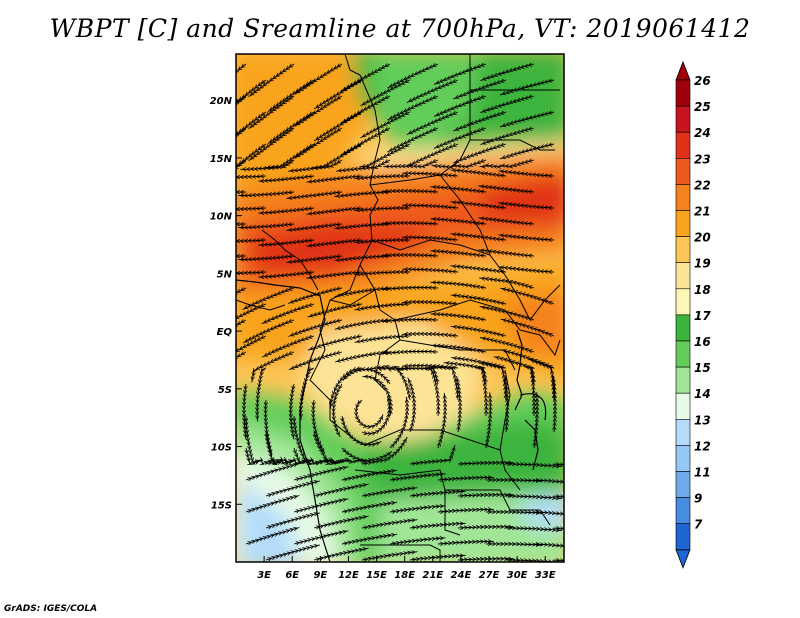  What do you see at coordinates (702, 185) in the screenshot?
I see `colorbar-label: 22` at bounding box center [702, 185].